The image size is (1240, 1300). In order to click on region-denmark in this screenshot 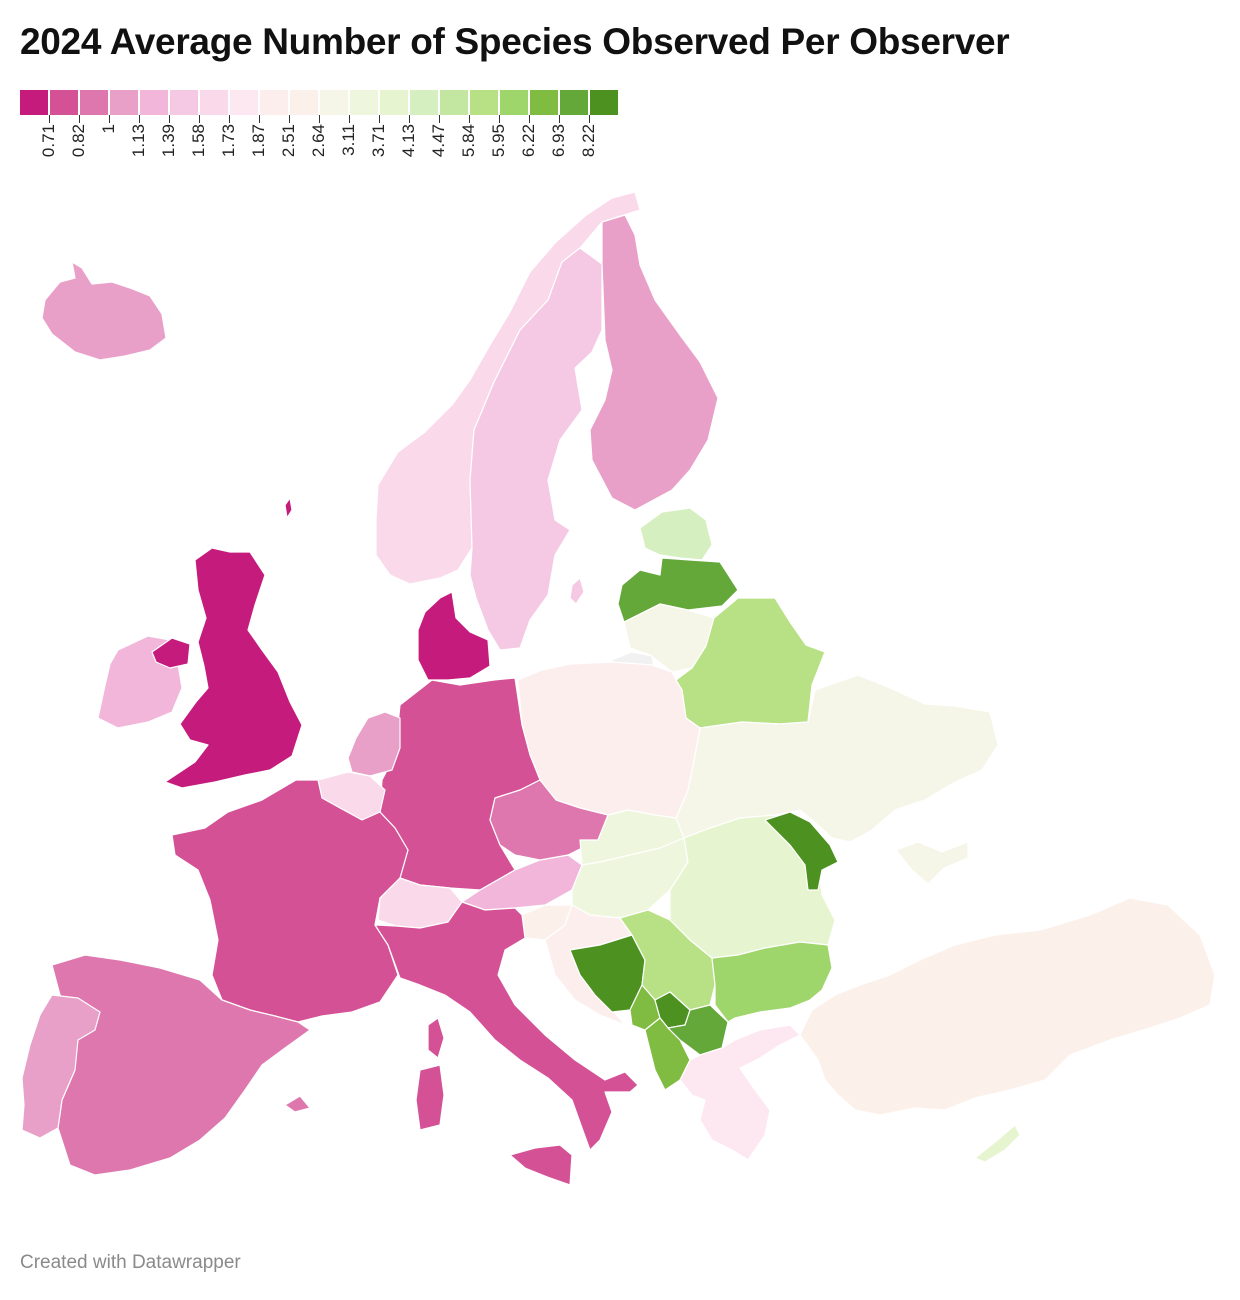, I will do `click(454, 636)`.